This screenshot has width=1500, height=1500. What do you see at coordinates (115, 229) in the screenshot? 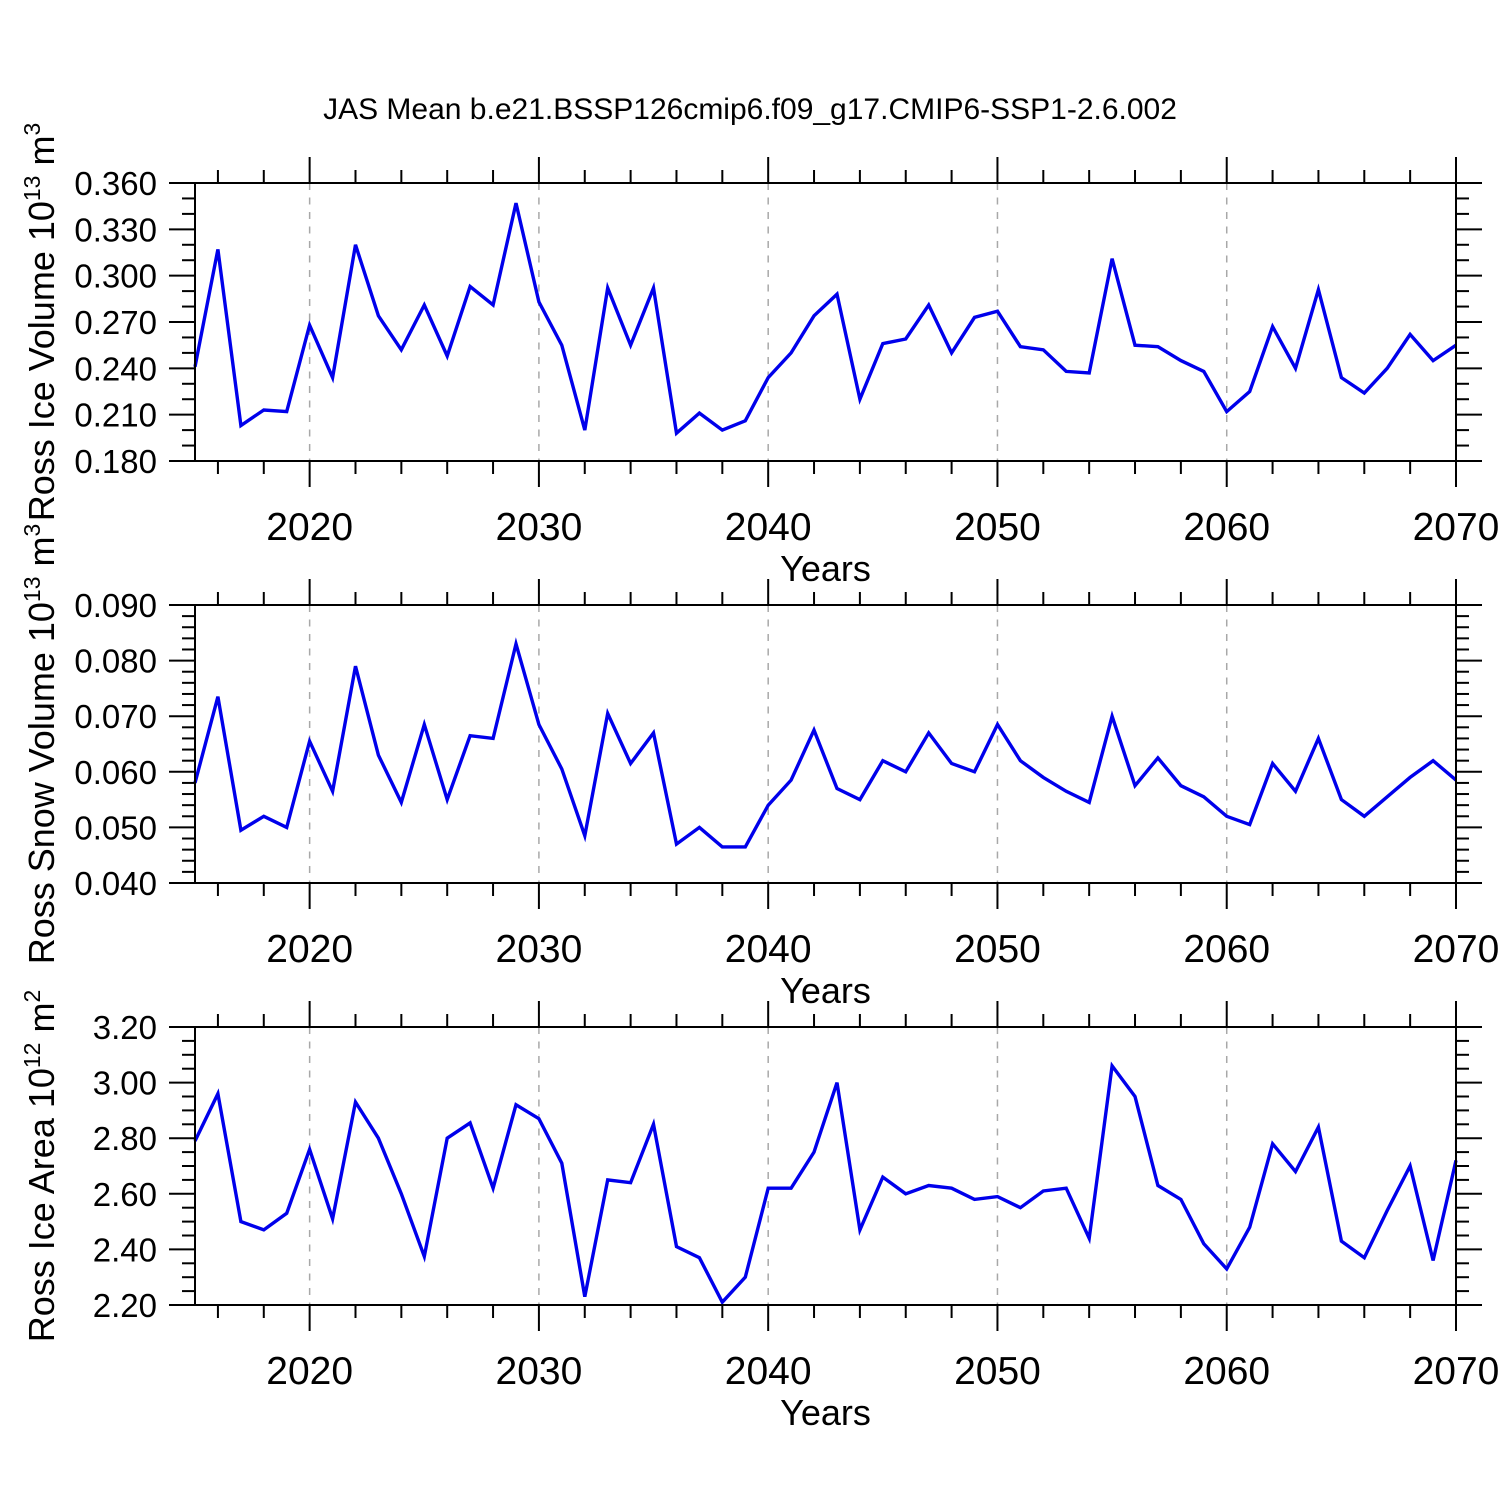
I see `y-tick-label: 0.330` at bounding box center [115, 229].